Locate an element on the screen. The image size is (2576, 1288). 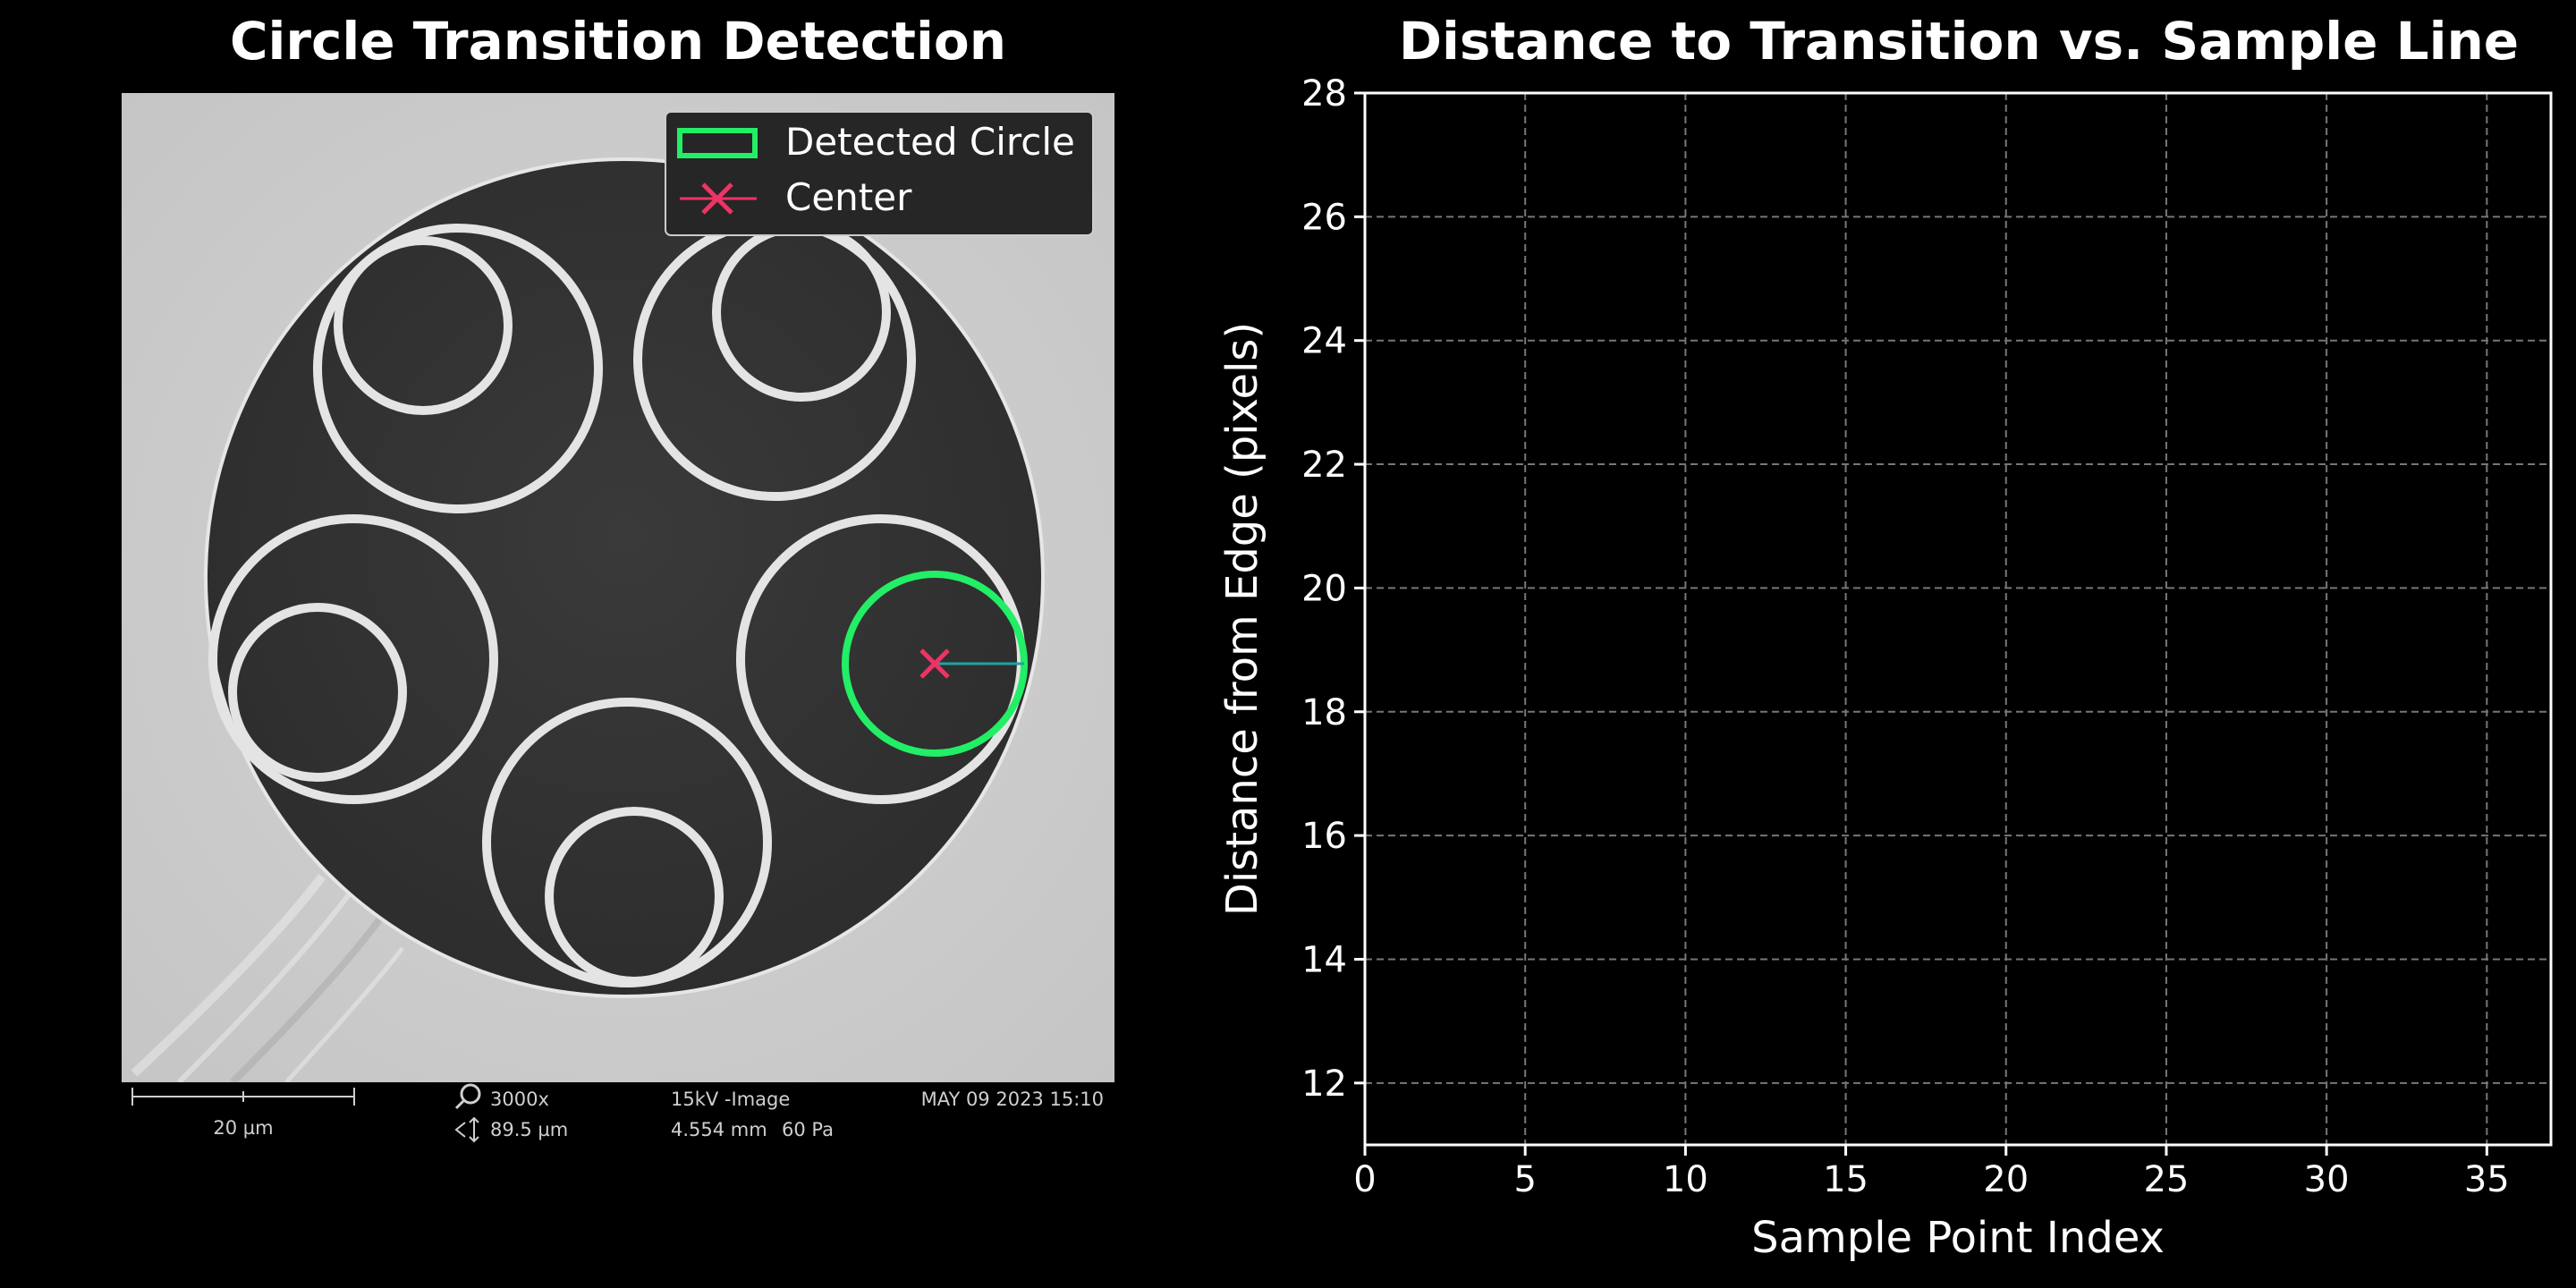
x-tick-label: 10 is located at coordinates (1685, 1179).